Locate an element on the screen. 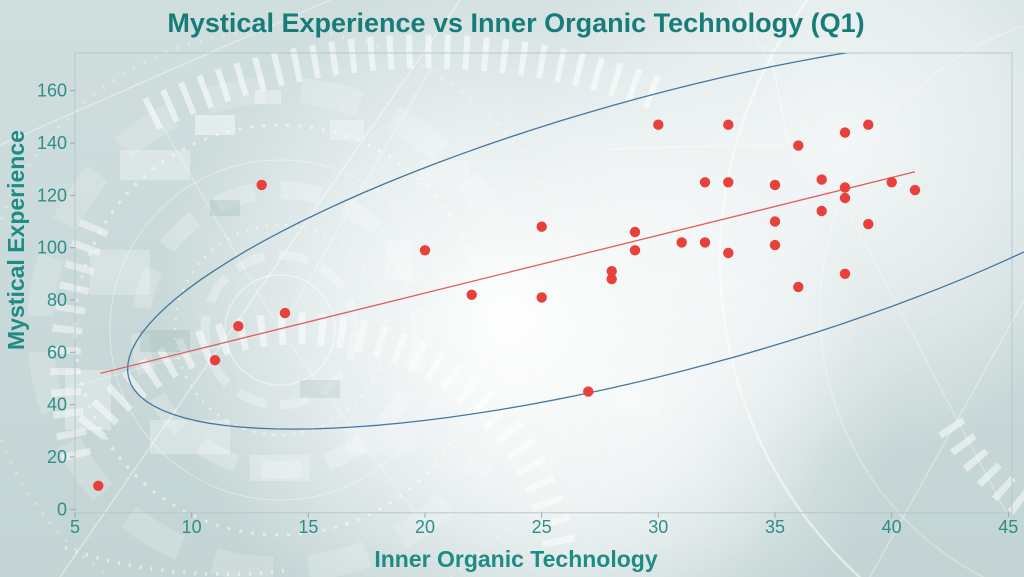 Image resolution: width=1024 pixels, height=577 pixels. hud-dark-blocks-pattern is located at coordinates (240, 299).